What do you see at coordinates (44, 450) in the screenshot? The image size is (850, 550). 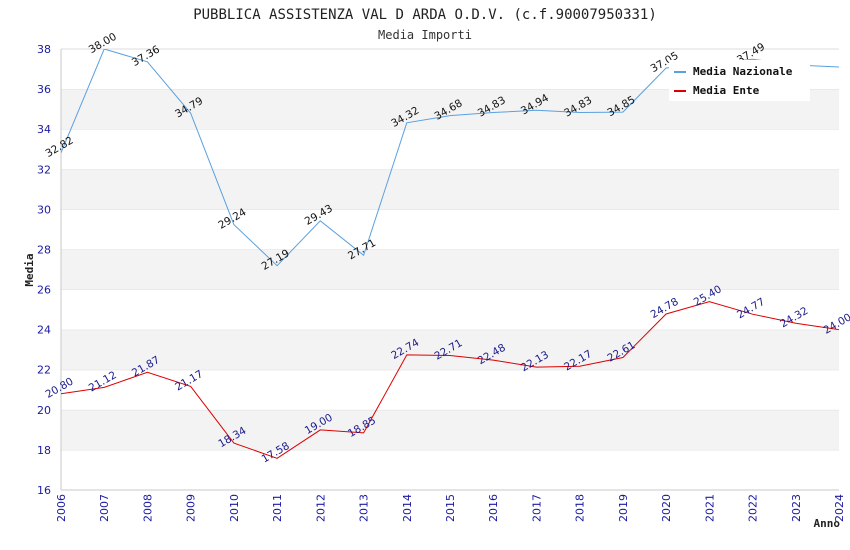 I see `y-tick-label: 18` at bounding box center [44, 450].